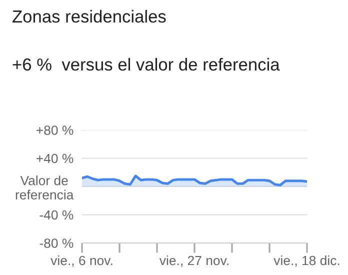  I want to click on chart-title: Zonas residenciales, so click(89, 16).